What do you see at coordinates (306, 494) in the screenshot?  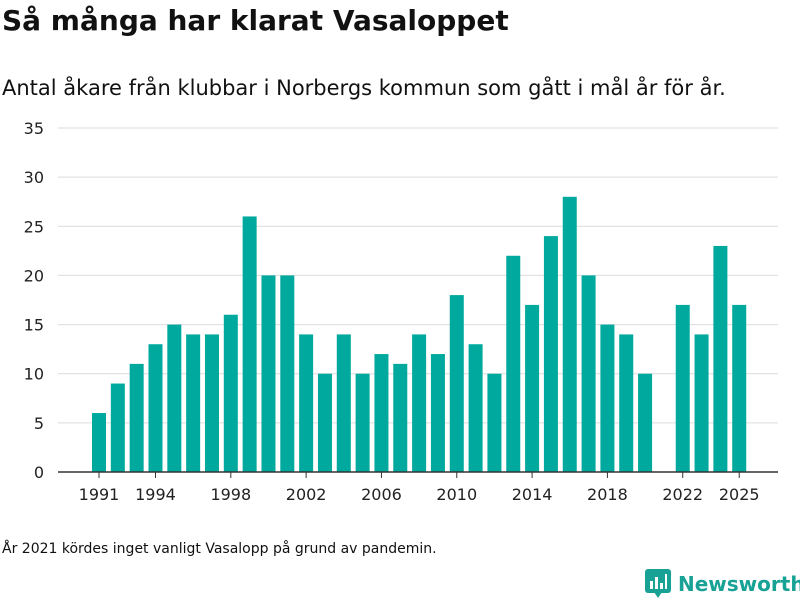 I see `x-tick-label: 2002` at bounding box center [306, 494].